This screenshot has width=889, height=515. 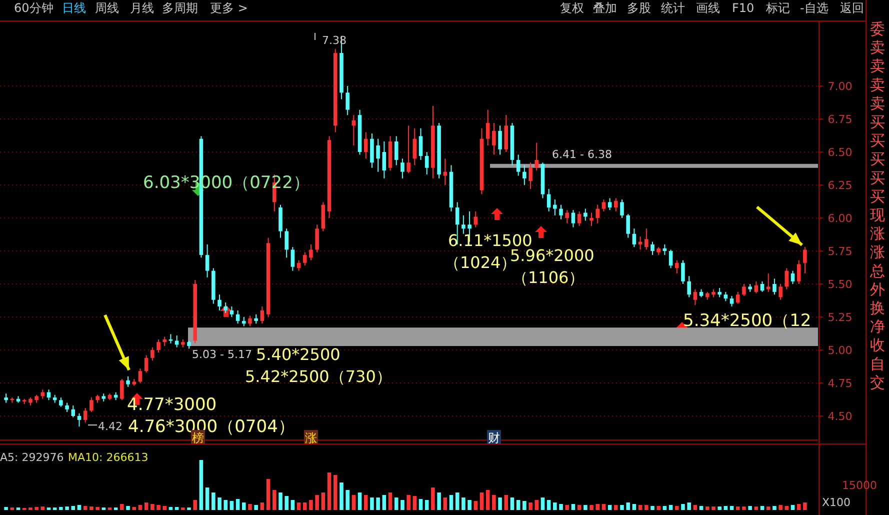 What do you see at coordinates (74, 8) in the screenshot?
I see `text: 日线` at bounding box center [74, 8].